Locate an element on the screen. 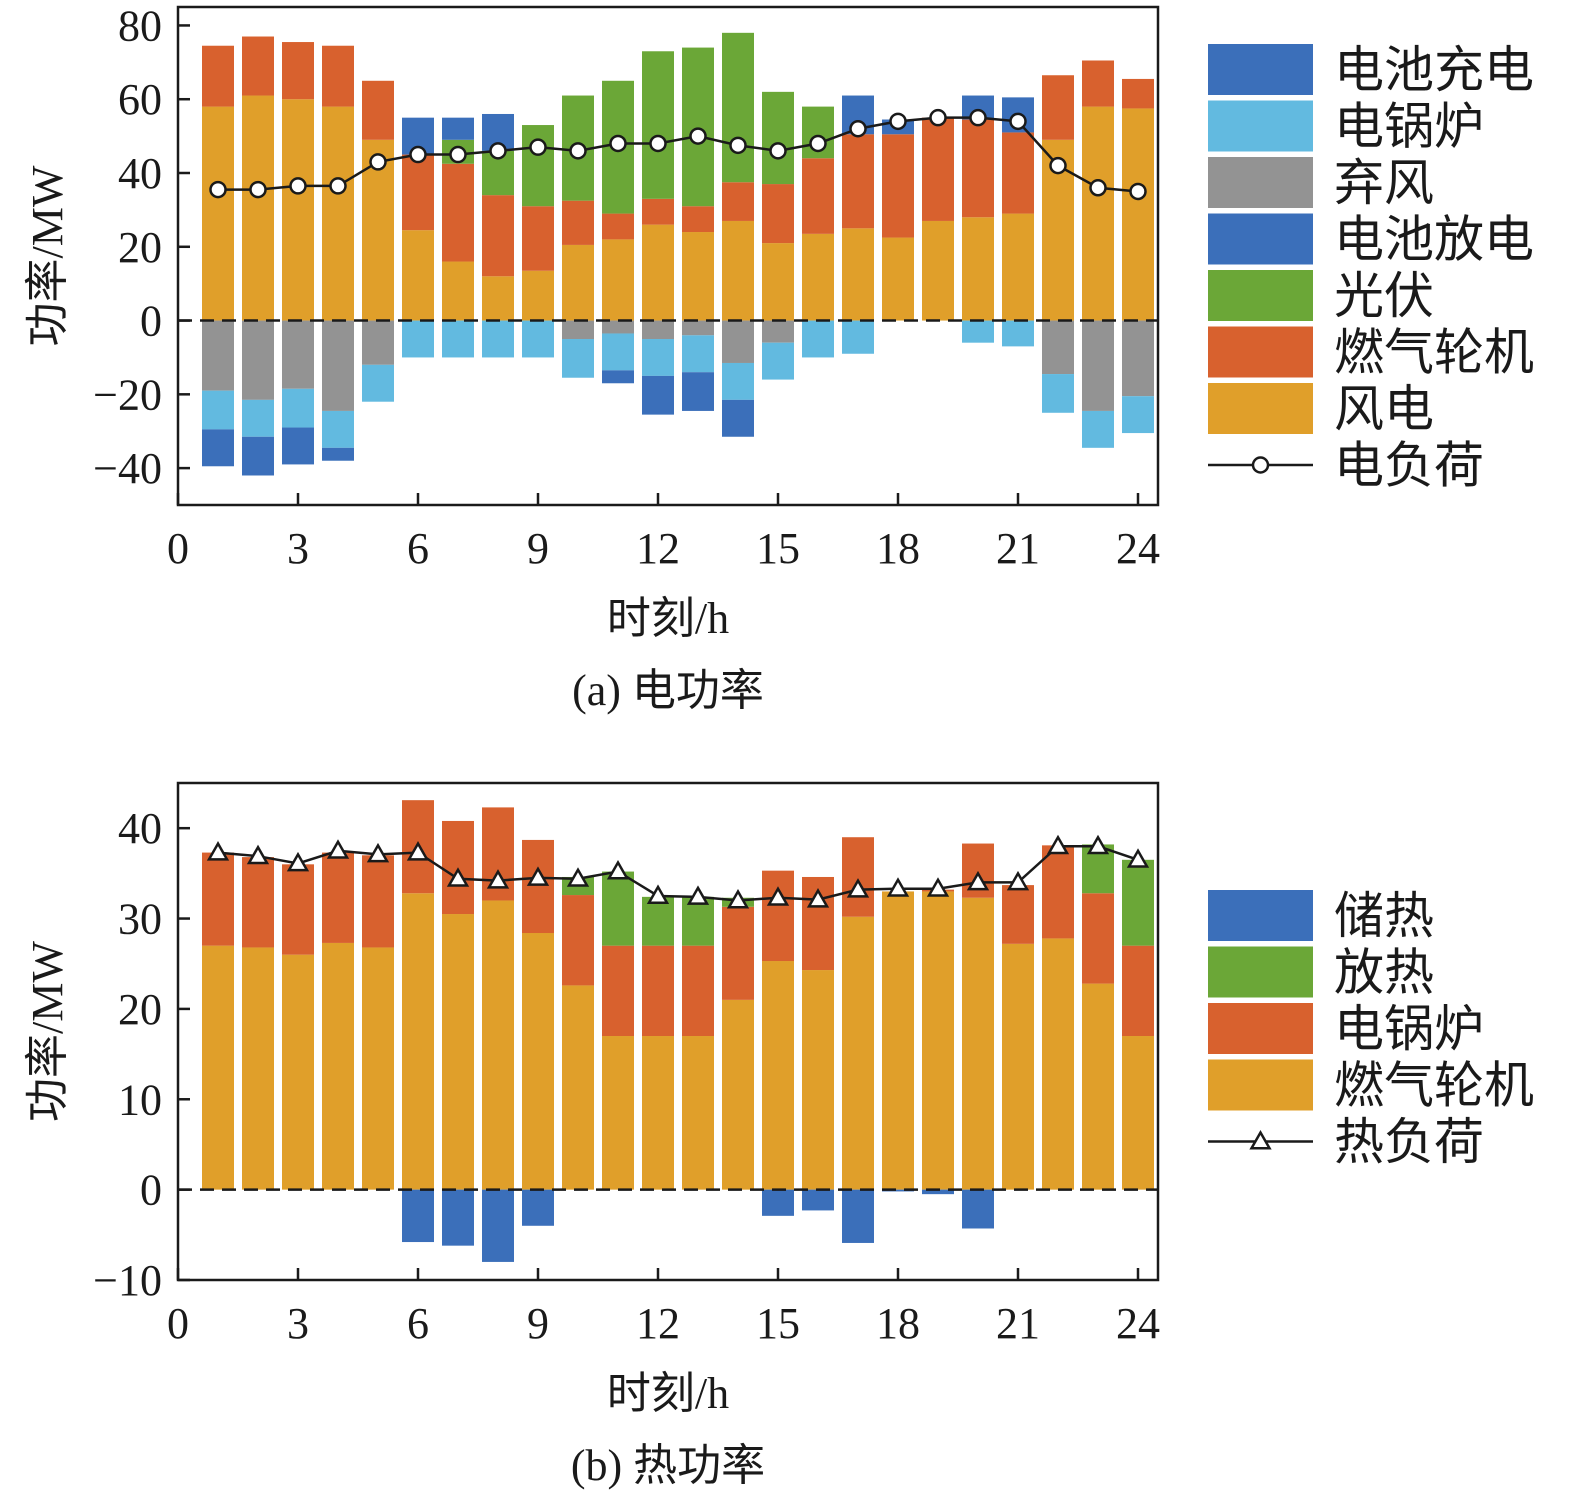  y-tick-label: −40 is located at coordinates (127, 468).